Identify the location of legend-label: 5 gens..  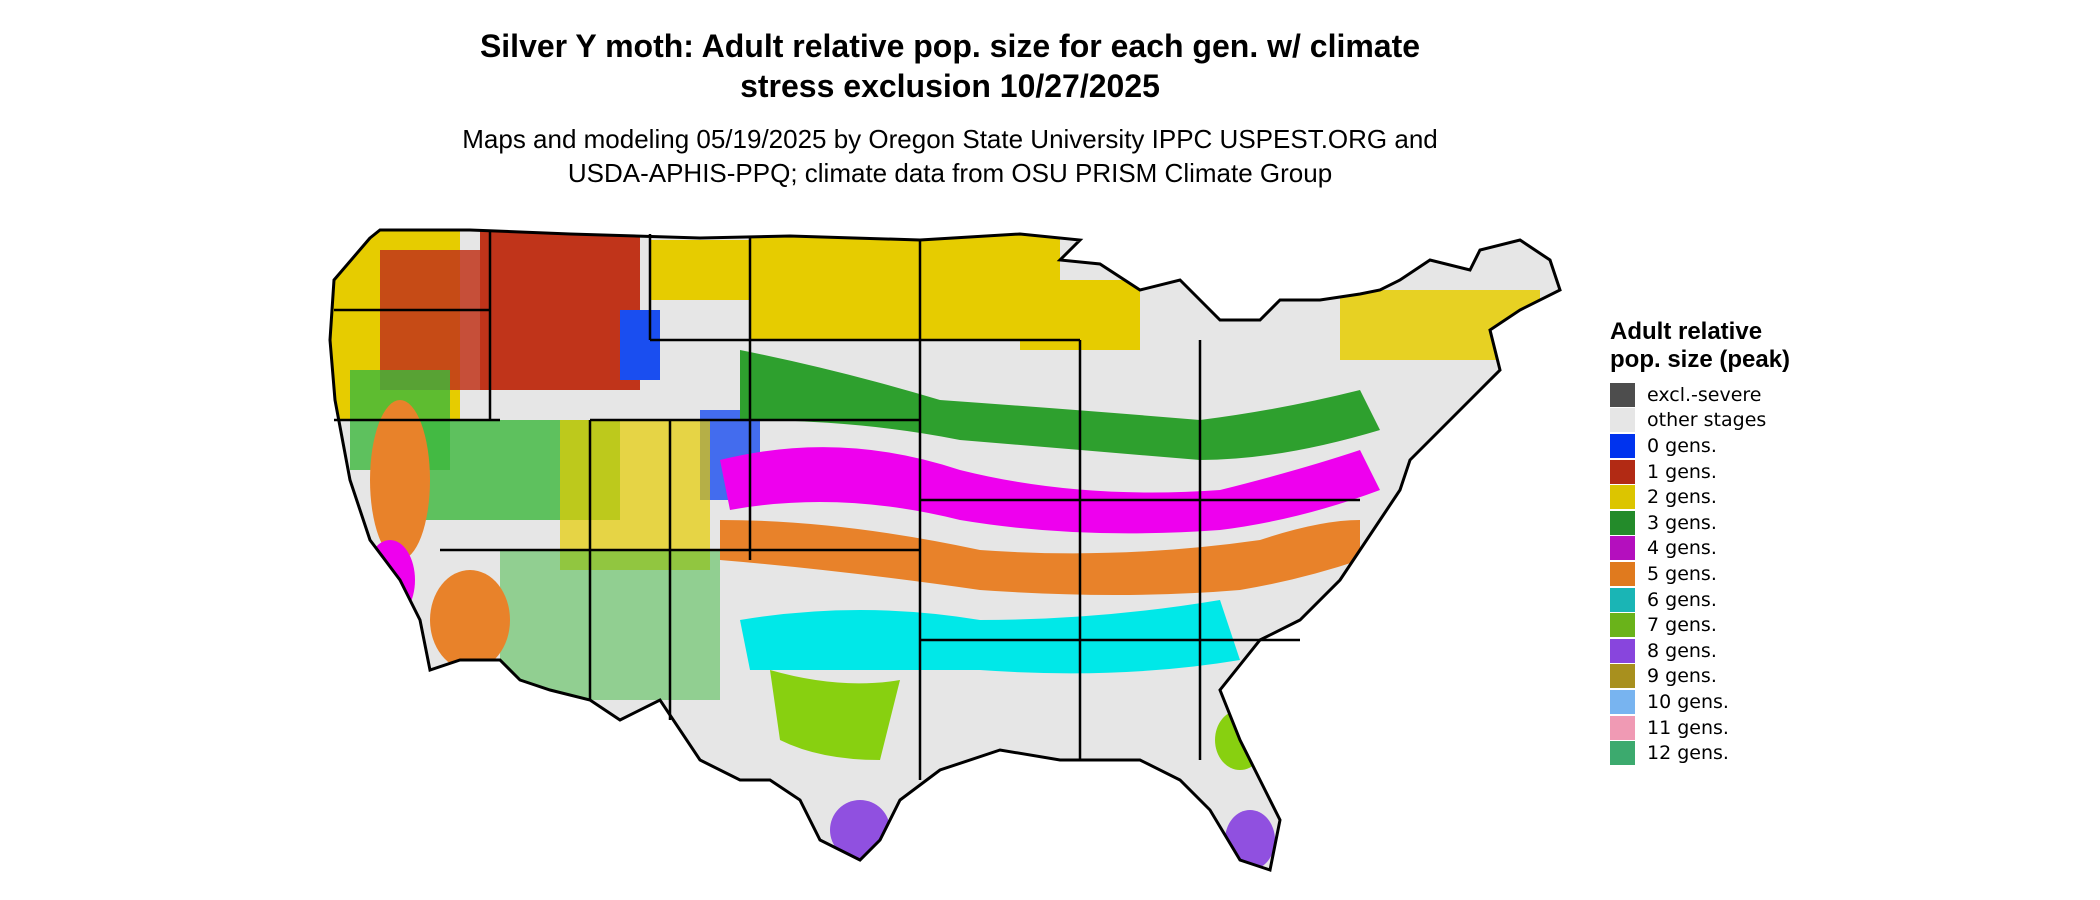
(1682, 573).